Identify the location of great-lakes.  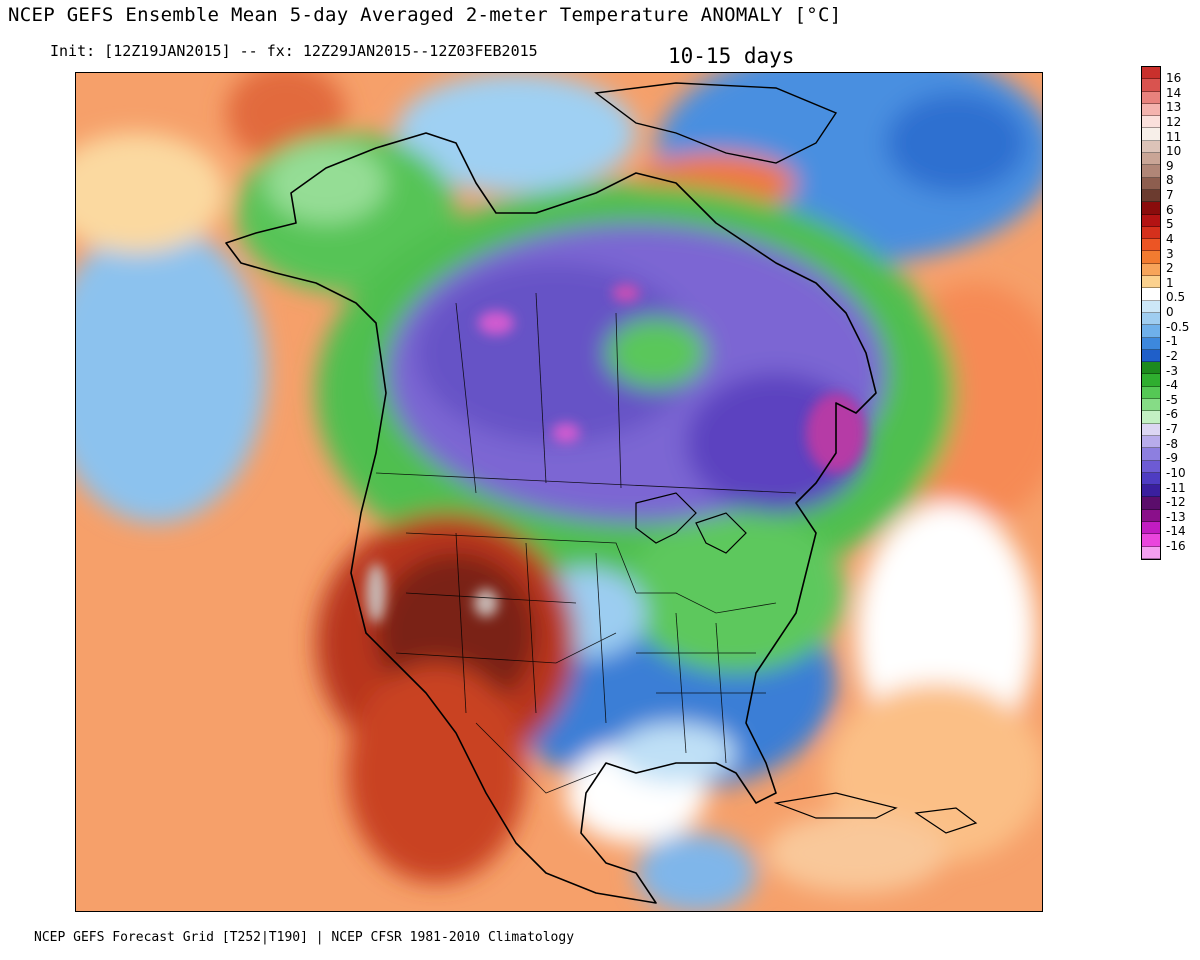
(691, 523).